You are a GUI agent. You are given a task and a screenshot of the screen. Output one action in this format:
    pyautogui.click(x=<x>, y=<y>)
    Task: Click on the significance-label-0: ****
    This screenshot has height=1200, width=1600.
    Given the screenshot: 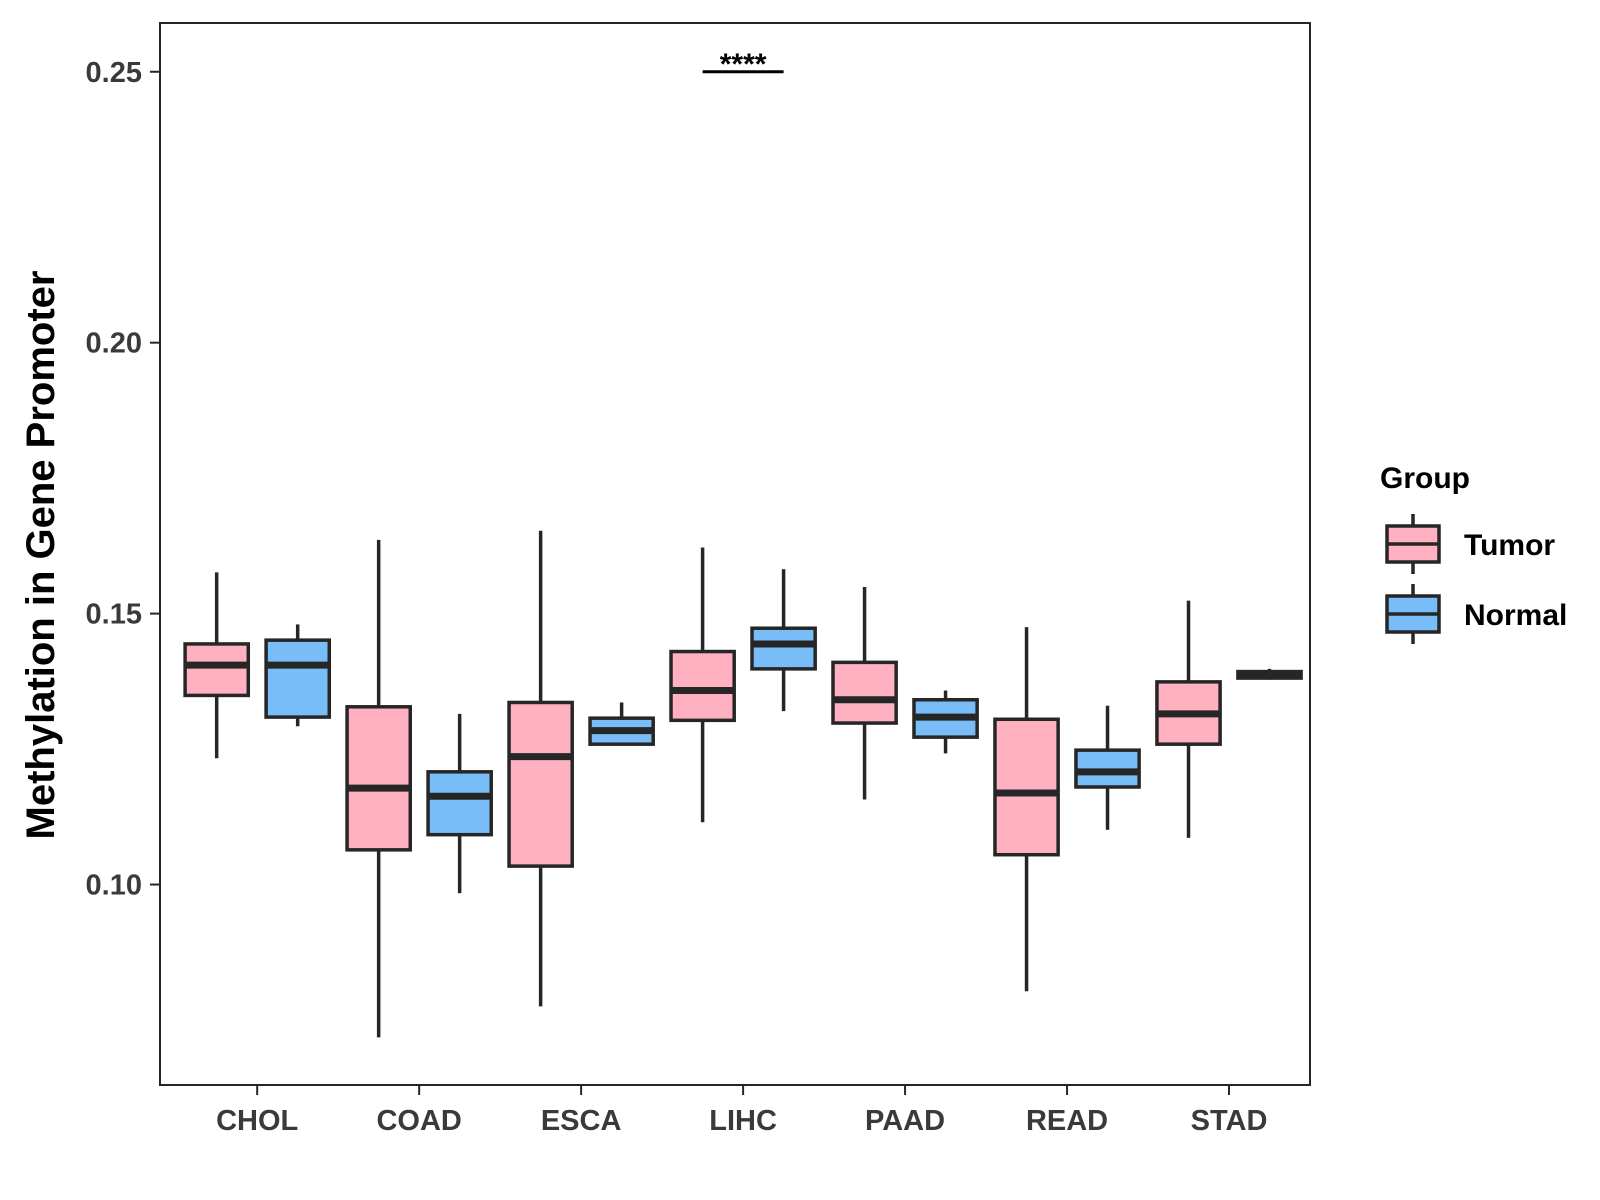 What is the action you would take?
    pyautogui.click(x=743, y=64)
    